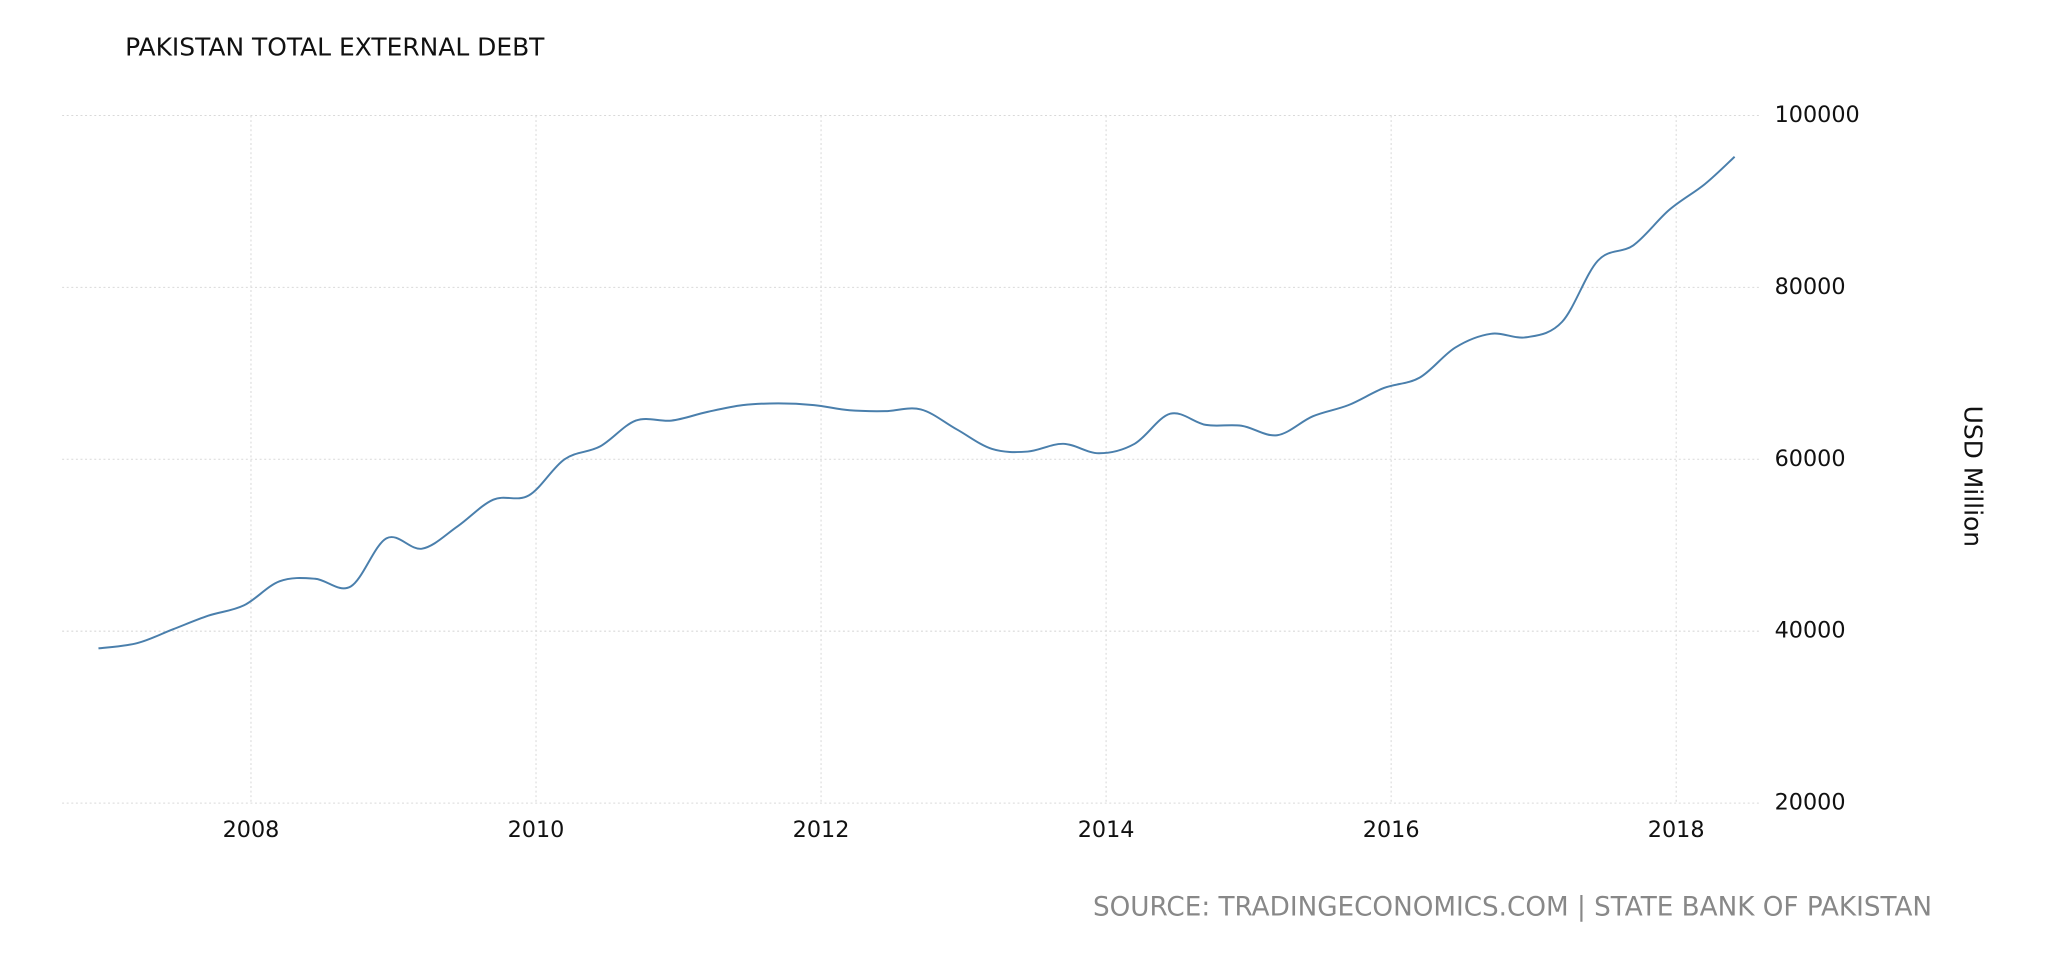 The height and width of the screenshot is (954, 2048). I want to click on y-tick-label: 20000, so click(1810, 803).